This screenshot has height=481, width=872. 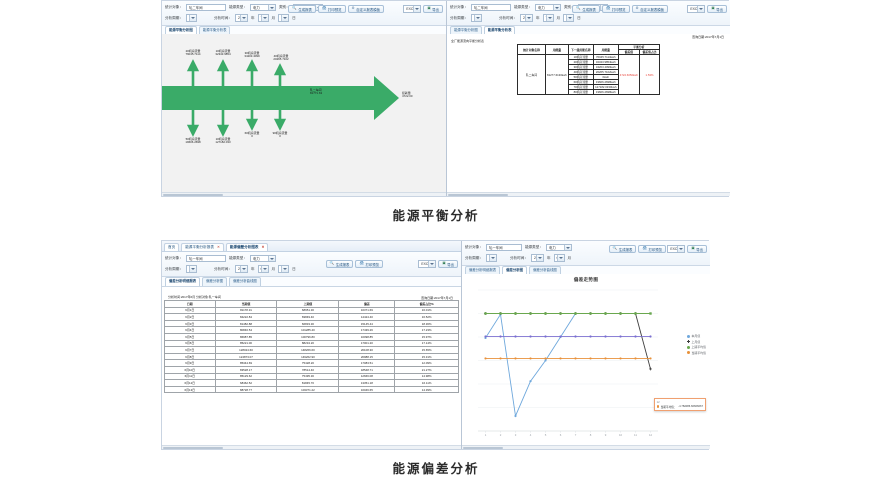 I want to click on table-cell-0: 6月3日, so click(x=190, y=323).